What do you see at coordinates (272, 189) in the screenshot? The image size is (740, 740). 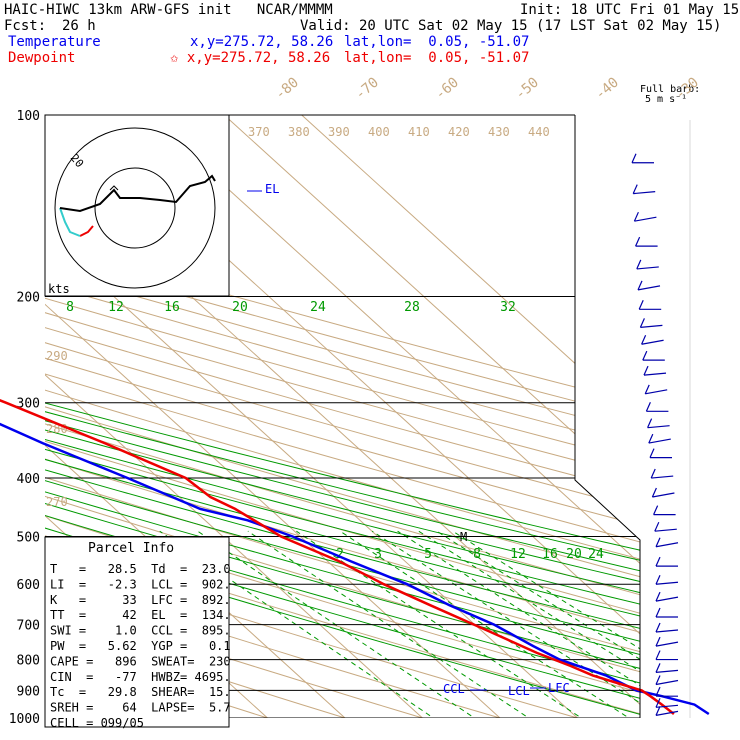 I see `annotation-label: EL` at bounding box center [272, 189].